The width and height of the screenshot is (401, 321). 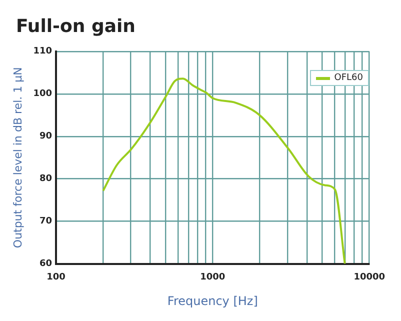 What do you see at coordinates (369, 277) in the screenshot?
I see `x-tick-label: 10000` at bounding box center [369, 277].